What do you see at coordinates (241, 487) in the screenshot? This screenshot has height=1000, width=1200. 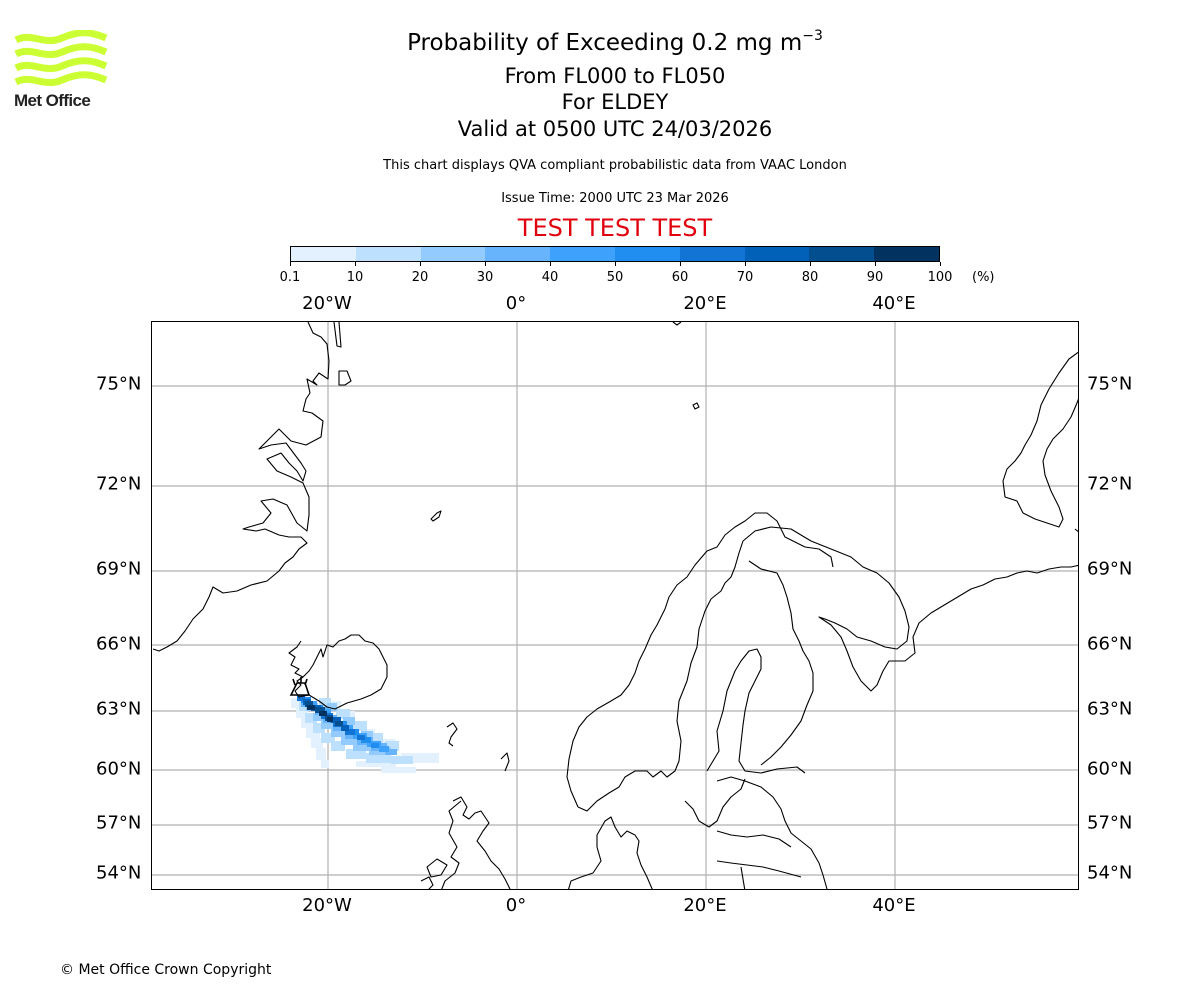 I see `greenland-coast` at bounding box center [241, 487].